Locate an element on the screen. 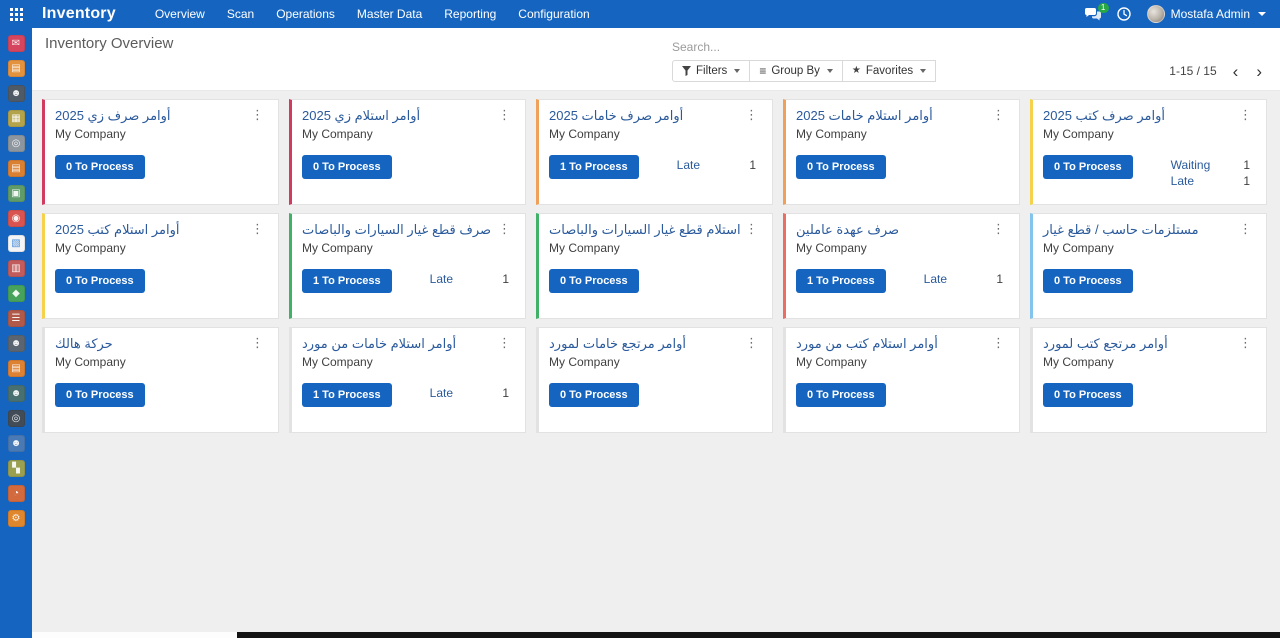 The width and height of the screenshot is (1280, 638). card-title-link: أوامر مرتجع خامات لمورد is located at coordinates (617, 343).